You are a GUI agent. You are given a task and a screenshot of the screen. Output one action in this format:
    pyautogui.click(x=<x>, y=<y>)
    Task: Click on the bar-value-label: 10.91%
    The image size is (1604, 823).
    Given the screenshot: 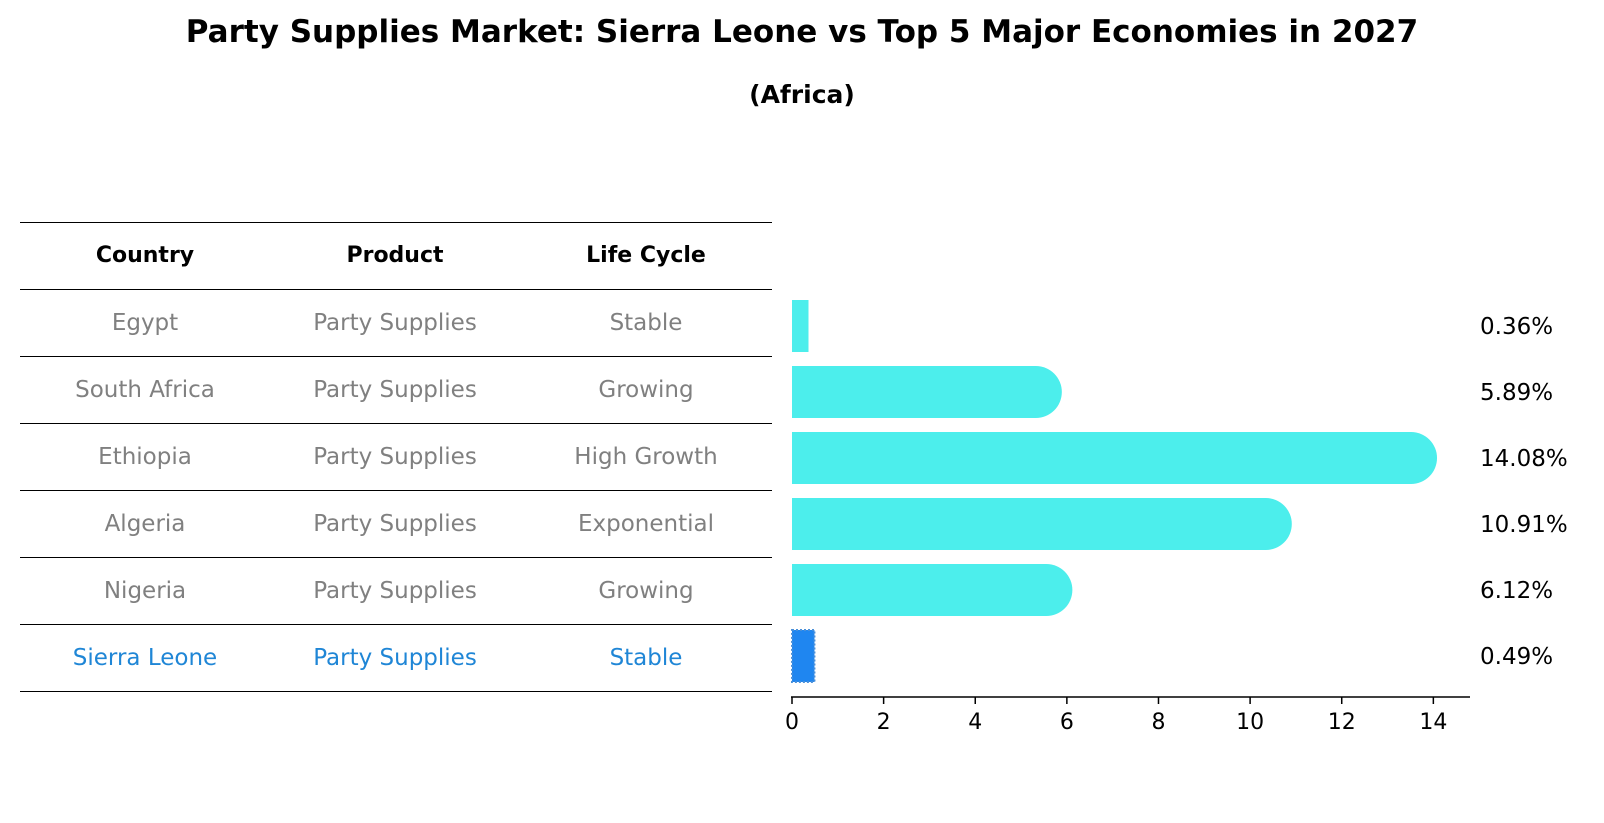 What is the action you would take?
    pyautogui.click(x=1524, y=525)
    